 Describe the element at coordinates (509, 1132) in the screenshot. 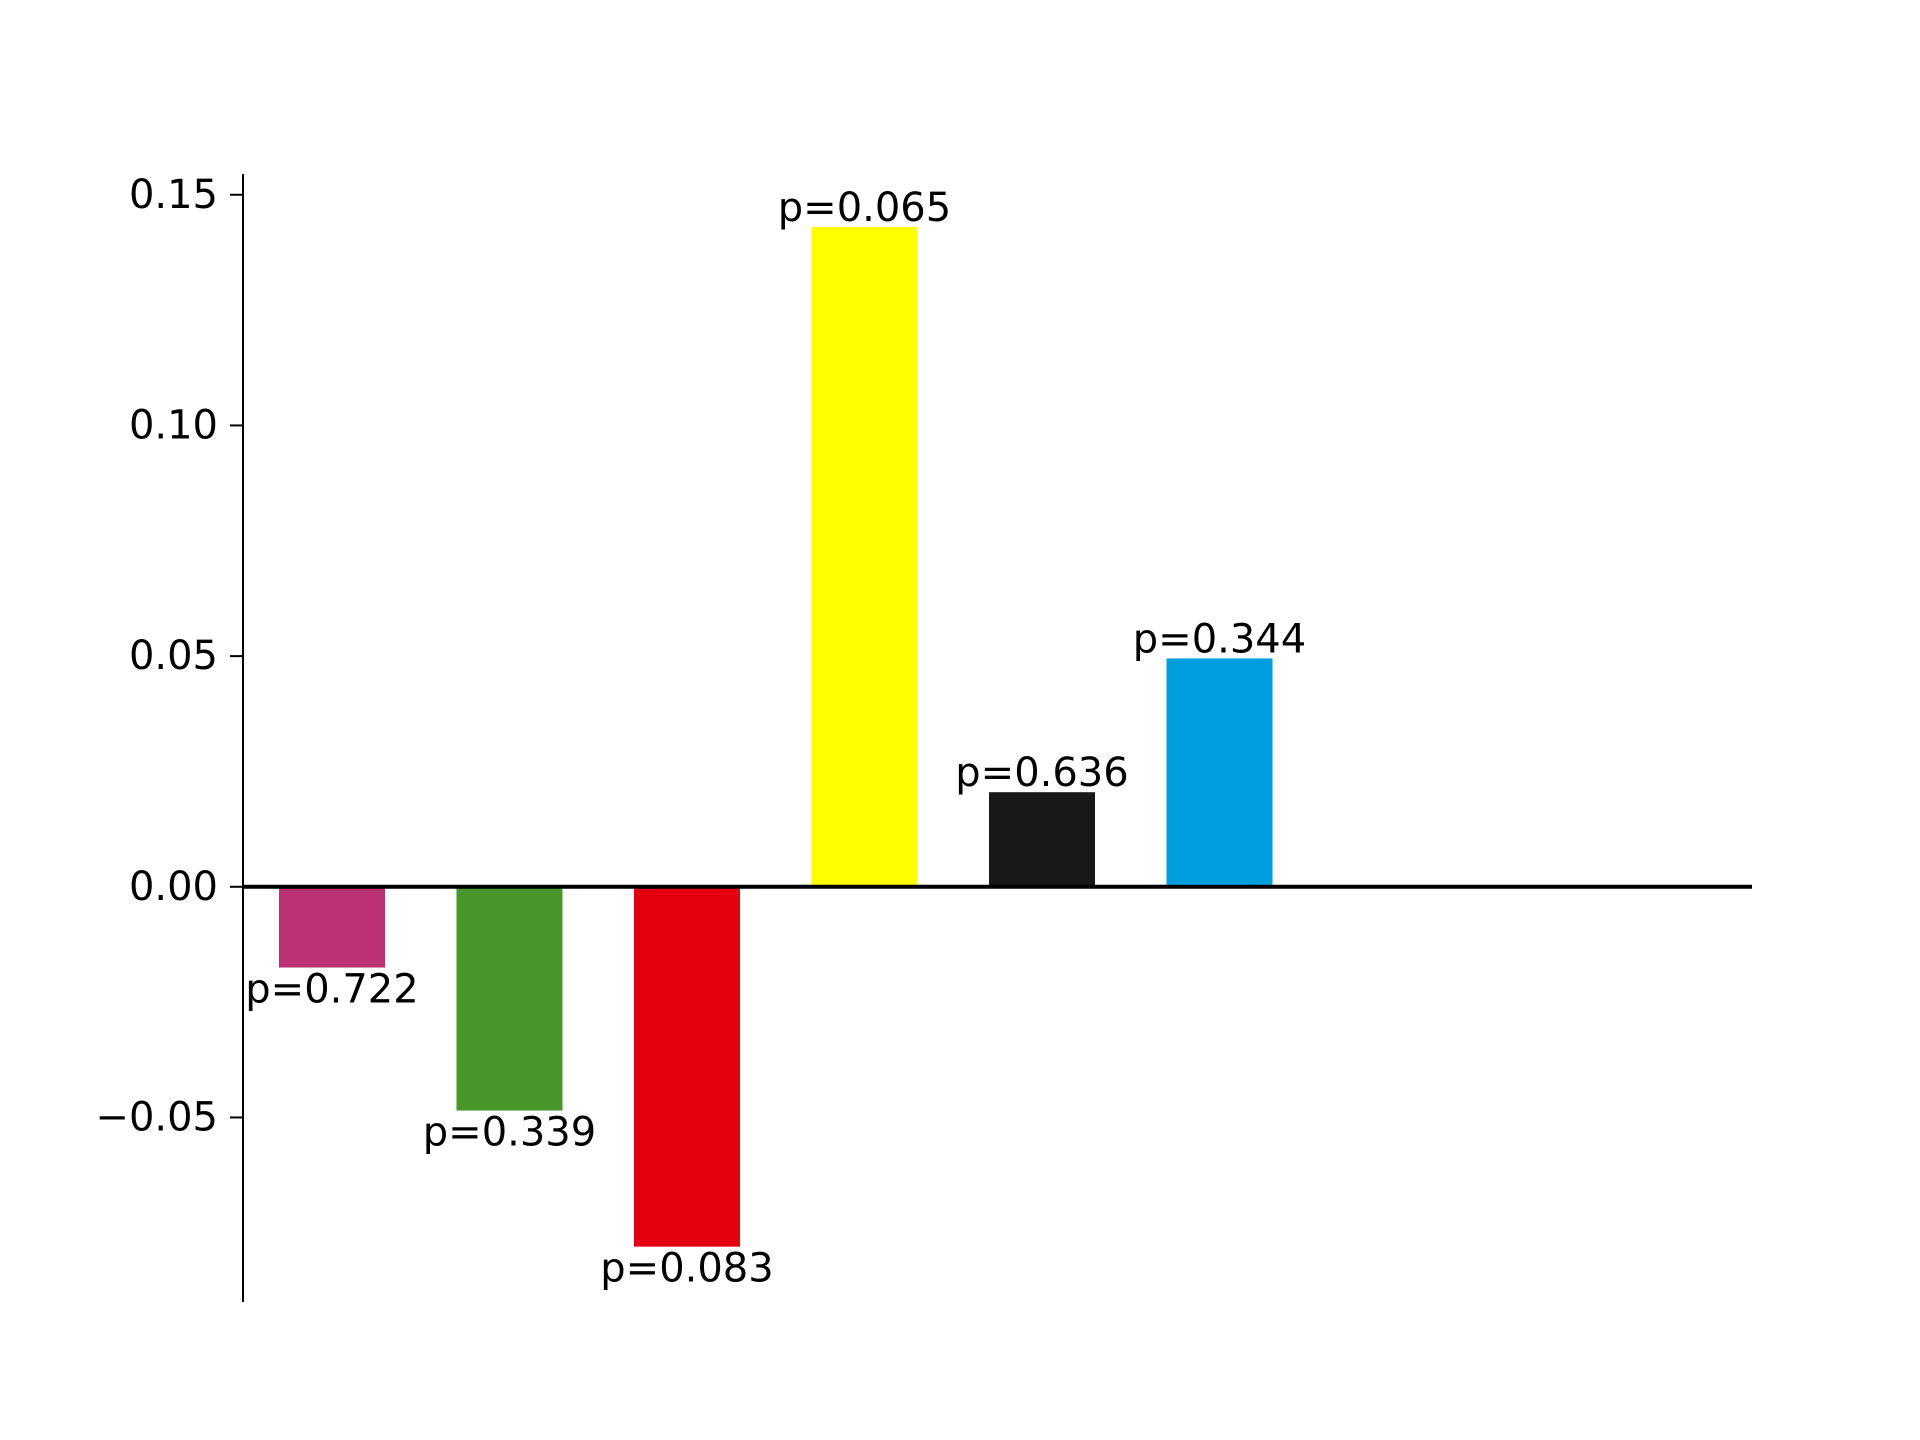

I see `bar-label-2: p=0.339` at that location.